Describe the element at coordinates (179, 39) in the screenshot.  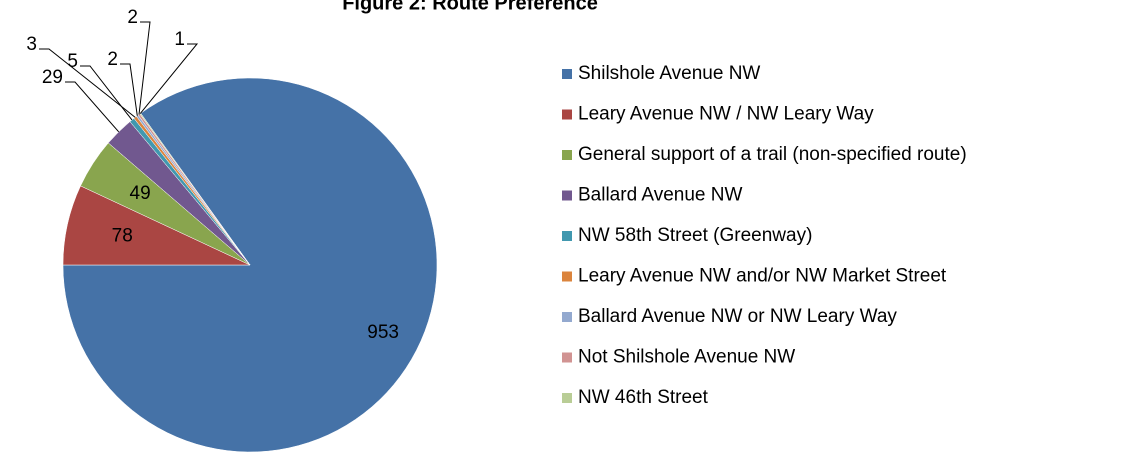
I see `data-label: 1` at that location.